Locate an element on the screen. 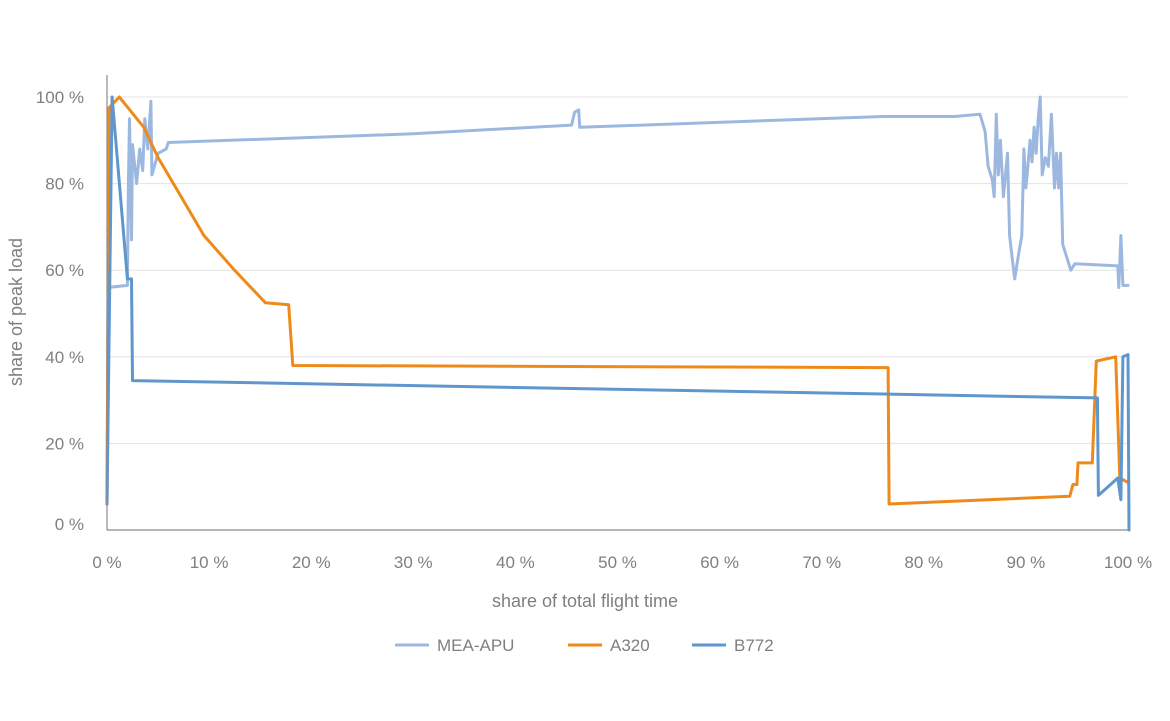 This screenshot has width=1170, height=721. x-axis-title: share of total flight time is located at coordinates (585, 601).